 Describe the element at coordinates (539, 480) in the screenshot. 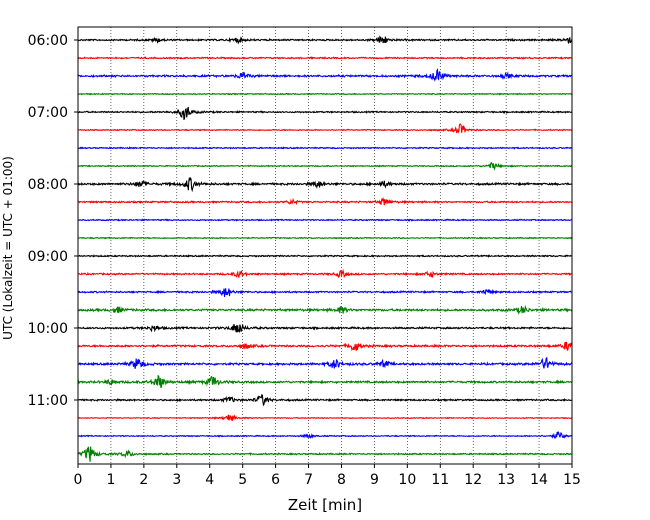

I see `x-tick-label: 14` at that location.